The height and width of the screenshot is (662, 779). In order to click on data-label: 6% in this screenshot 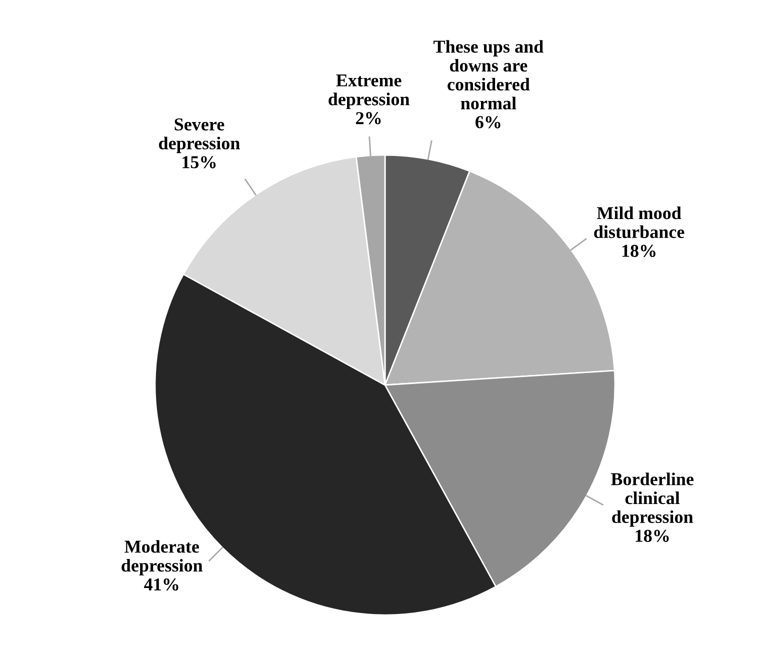, I will do `click(488, 122)`.